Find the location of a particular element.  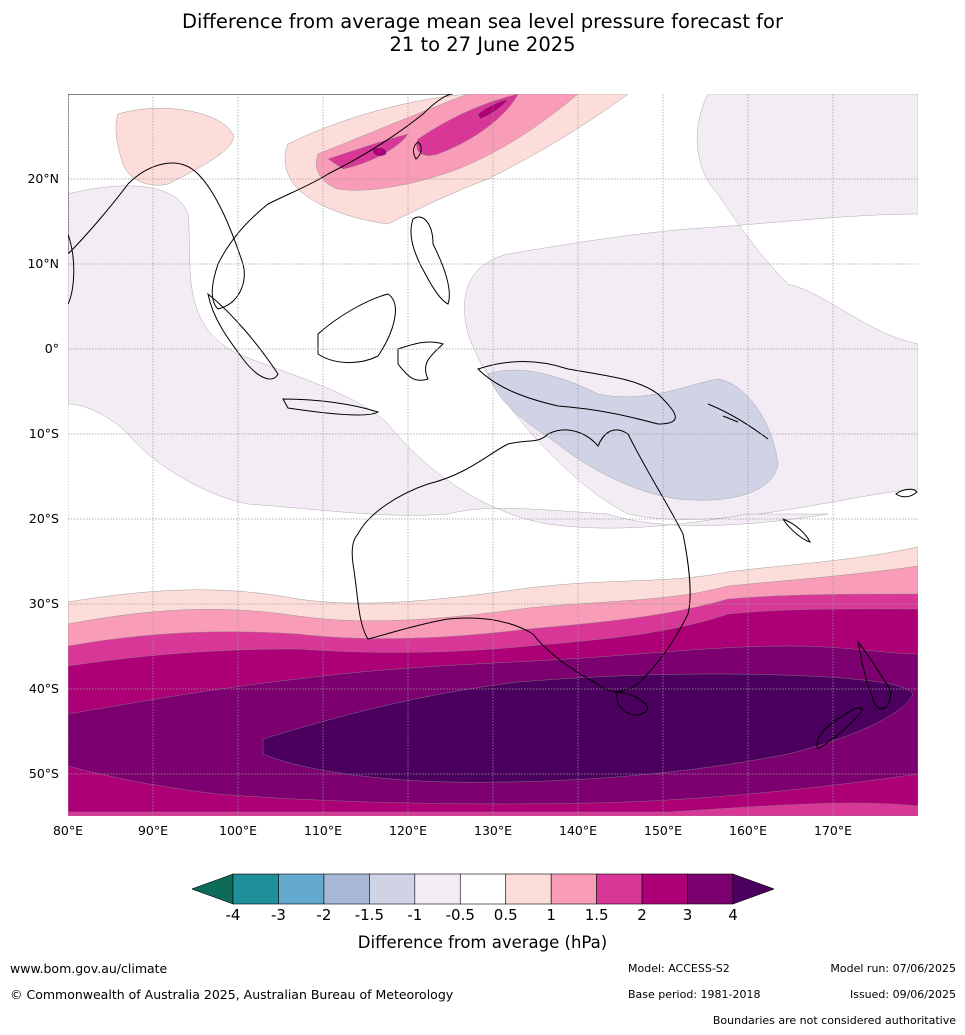

footer-website-link: www.bom.gov.au/climate is located at coordinates (89, 968).